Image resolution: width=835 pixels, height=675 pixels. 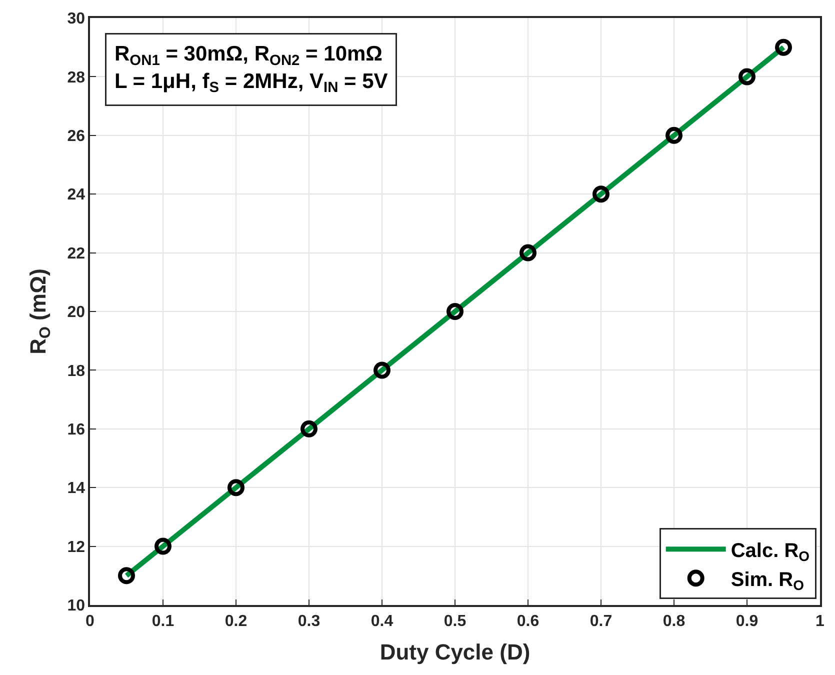 I want to click on x-tick-label: 0.7, so click(x=601, y=621).